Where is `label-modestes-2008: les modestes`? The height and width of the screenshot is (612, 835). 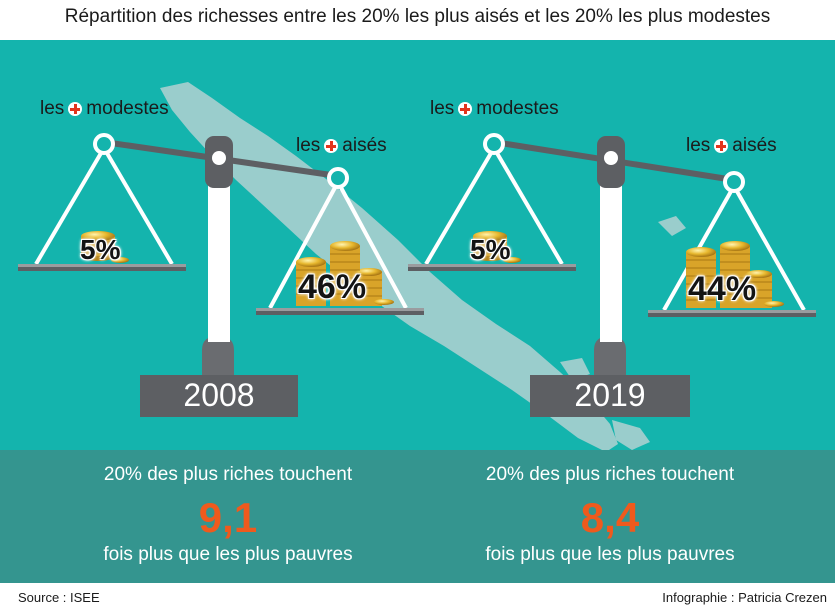 label-modestes-2008: les modestes is located at coordinates (104, 109).